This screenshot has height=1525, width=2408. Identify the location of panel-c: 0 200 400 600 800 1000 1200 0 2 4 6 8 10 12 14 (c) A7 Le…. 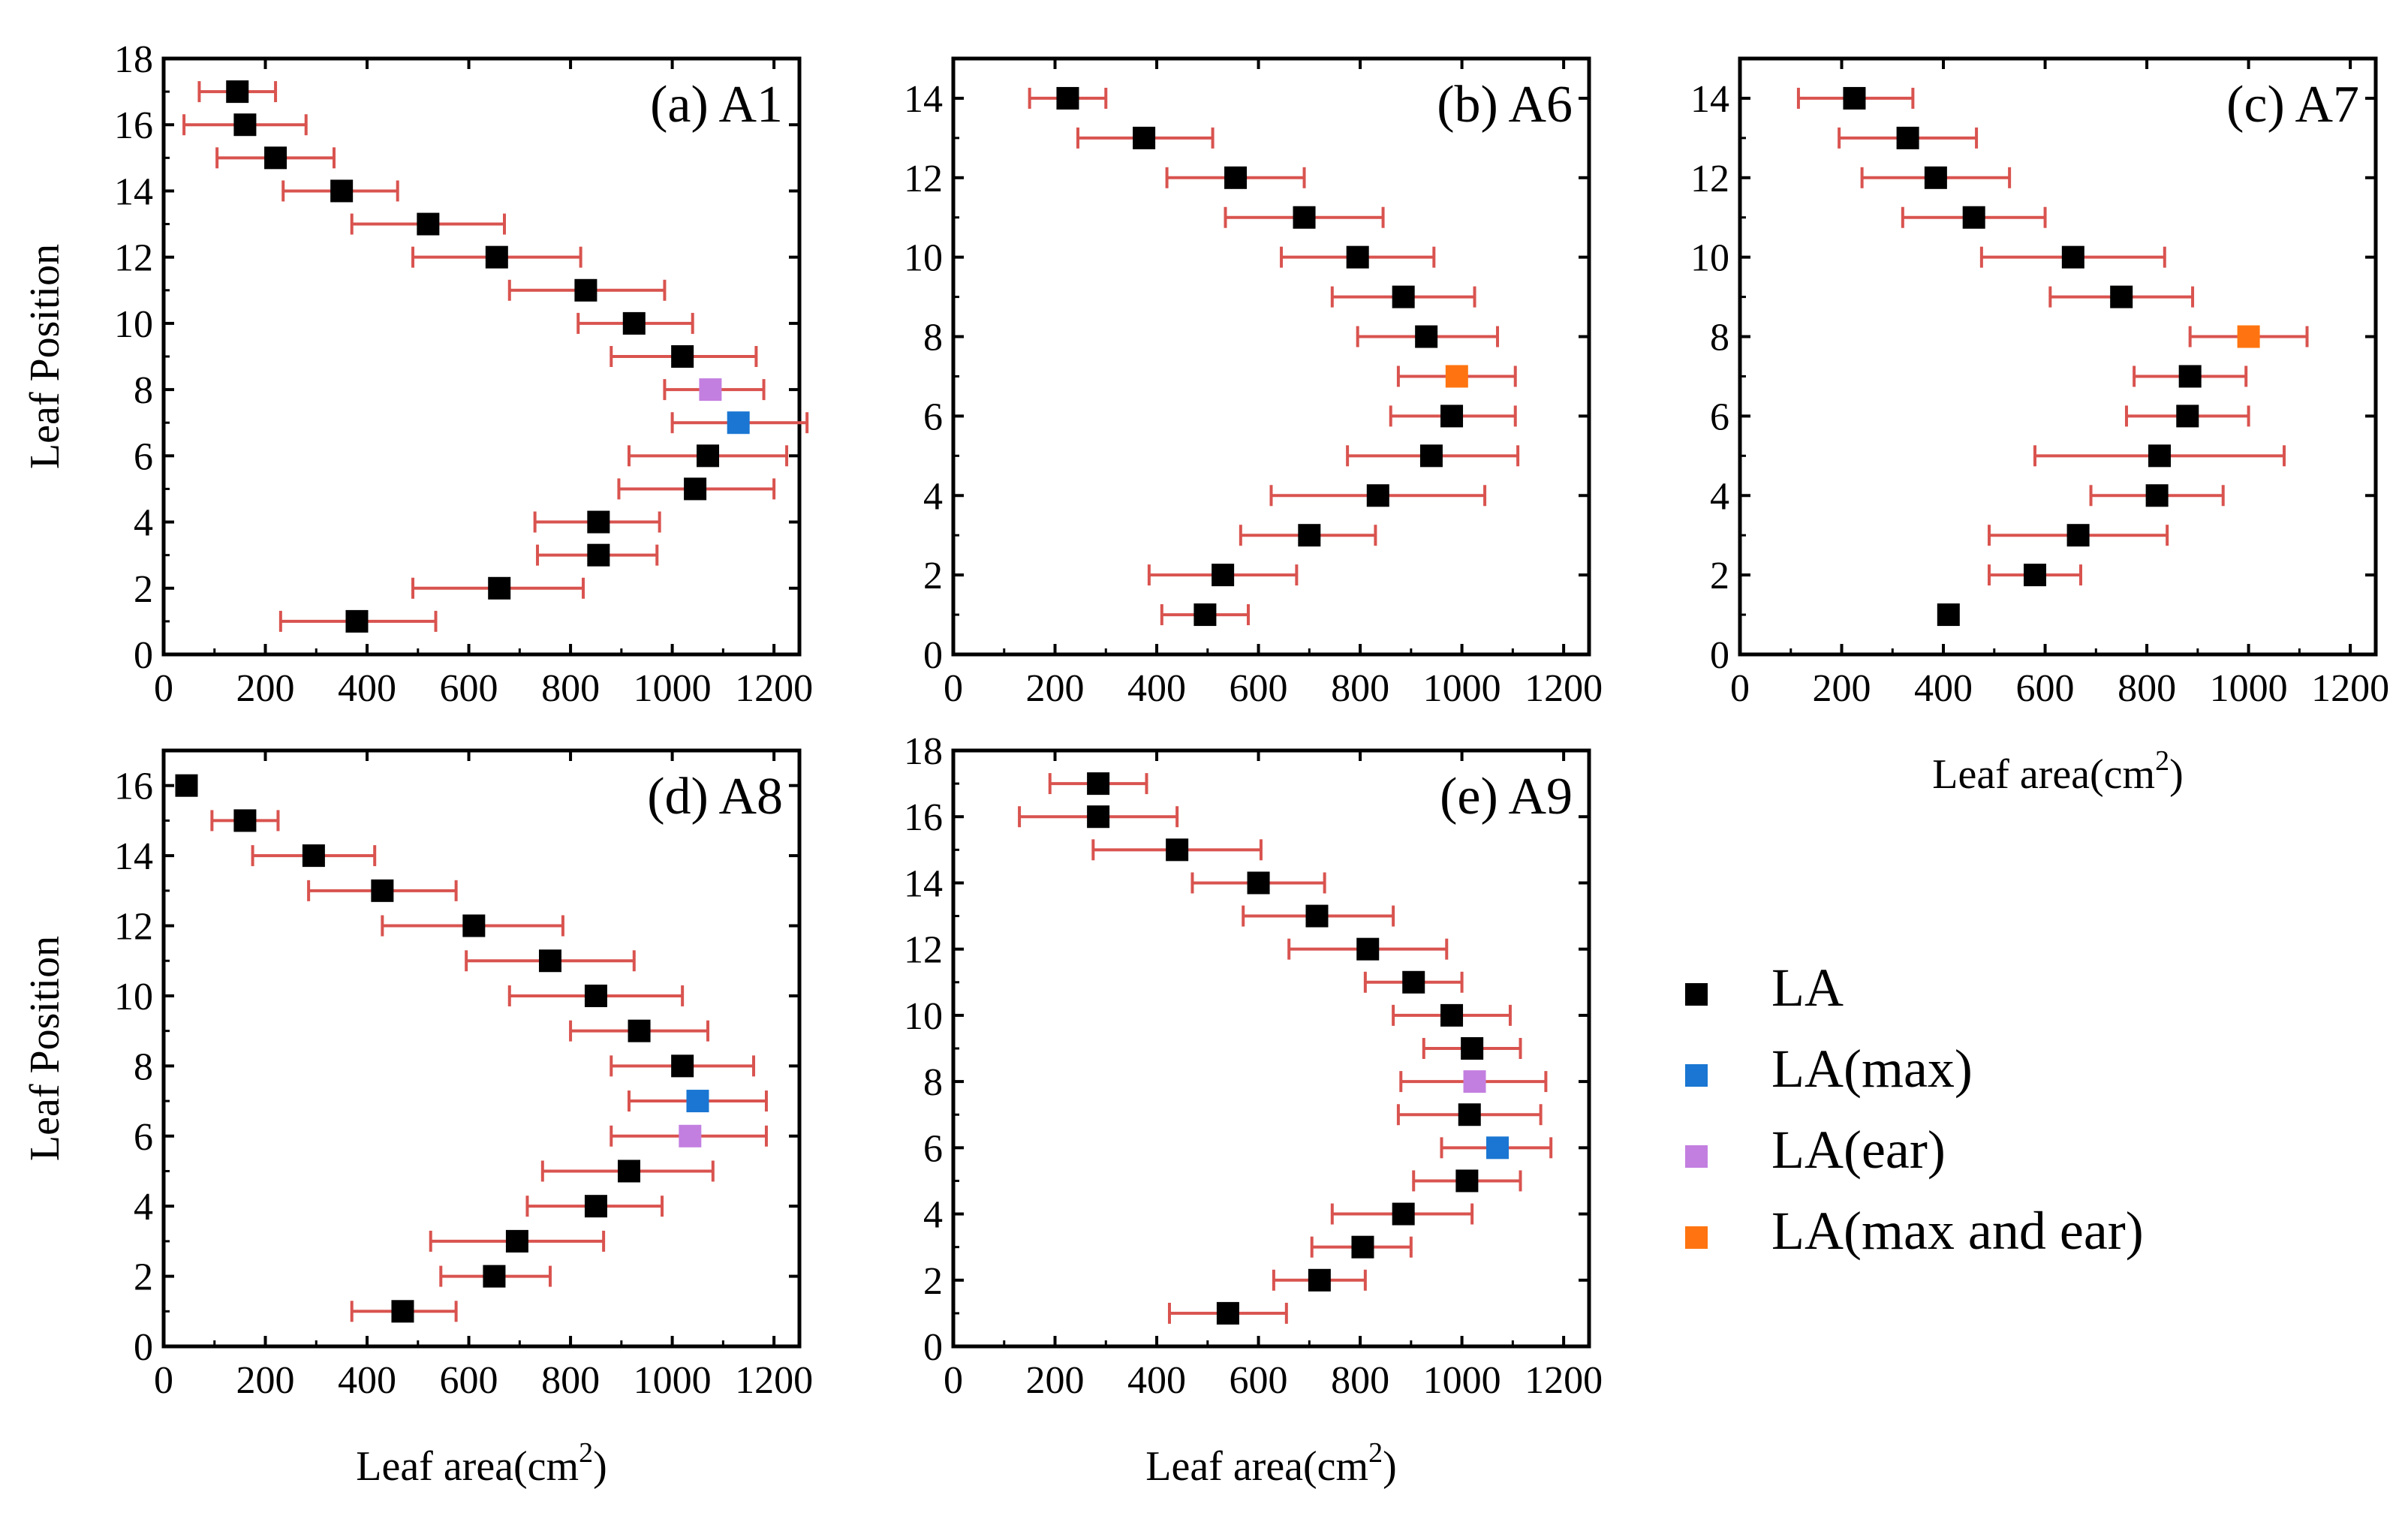
(2039, 427).